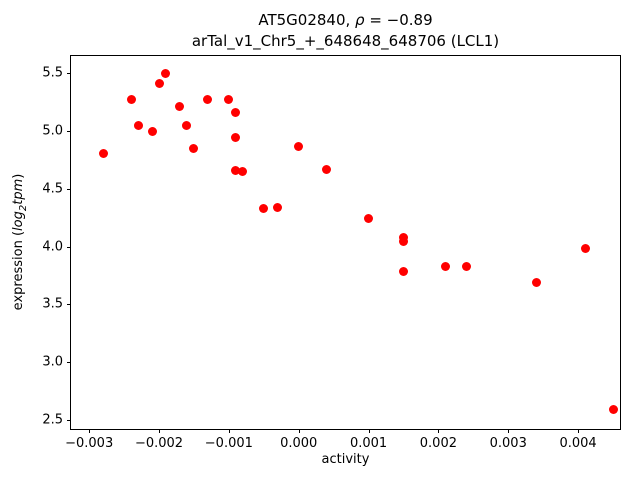 The width and height of the screenshot is (640, 480). What do you see at coordinates (368, 443) in the screenshot?
I see `x-tick-label: 0.001` at bounding box center [368, 443].